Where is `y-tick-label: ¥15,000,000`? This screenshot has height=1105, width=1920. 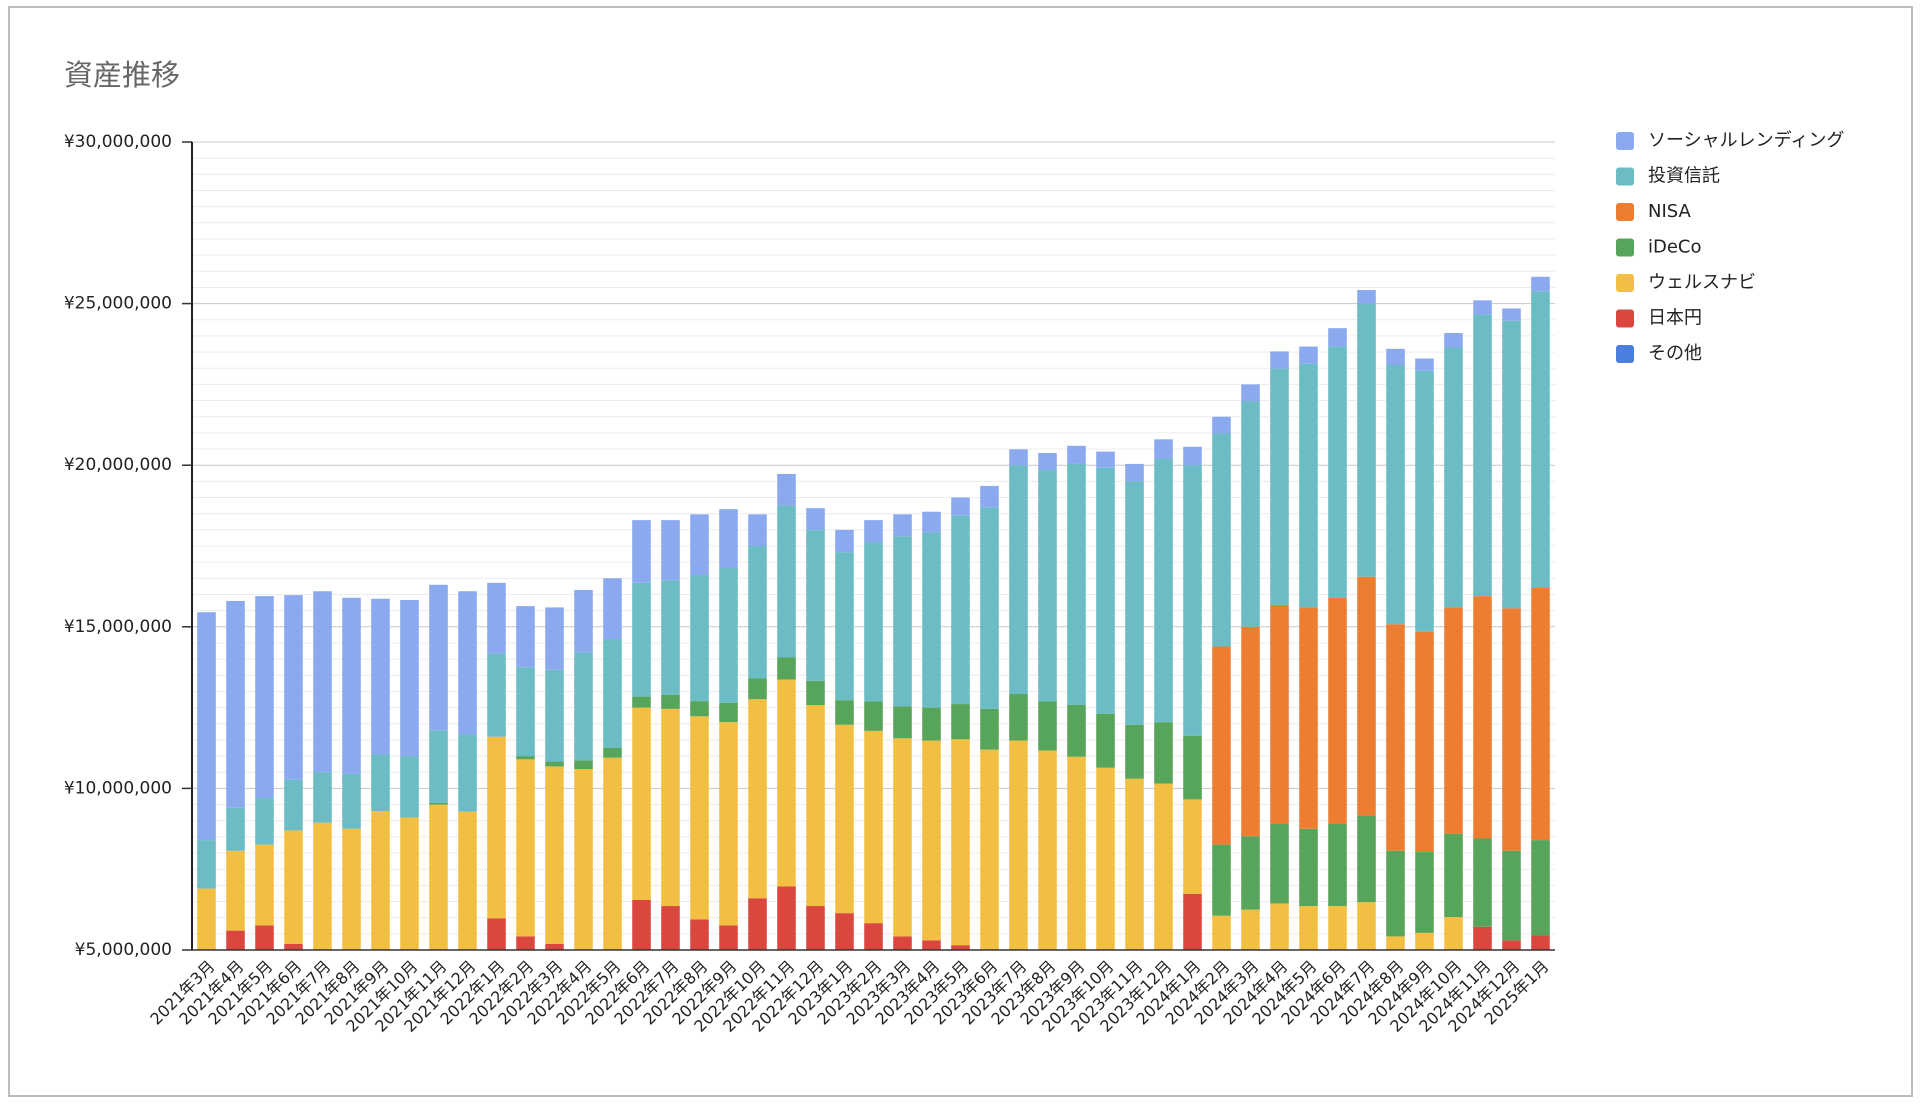
y-tick-label: ¥15,000,000 is located at coordinates (118, 627).